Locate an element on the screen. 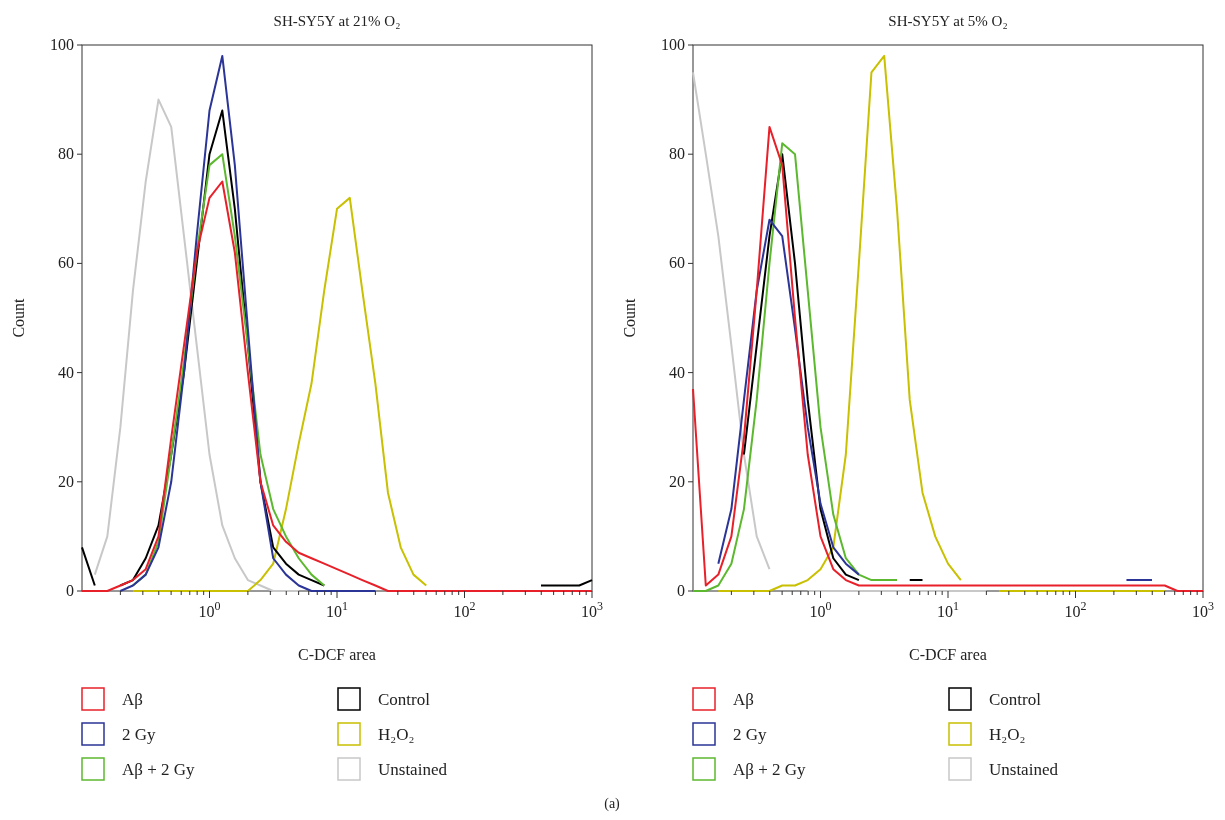 Image resolution: width=1225 pixels, height=820 pixels. chart-title: SH-SY5Y at 21% O₂ is located at coordinates (337, 21).